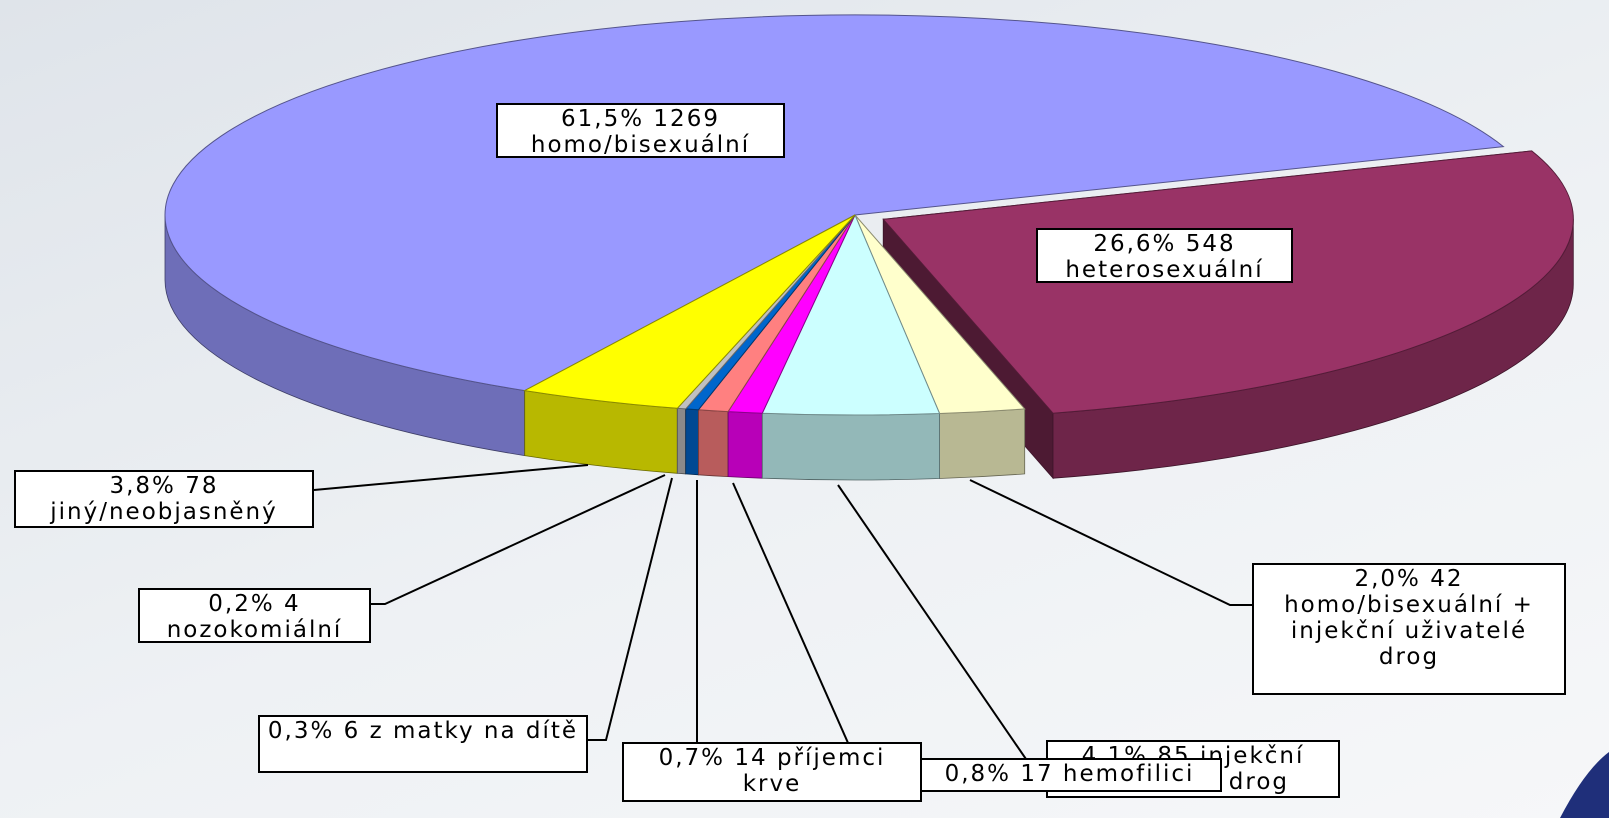 The width and height of the screenshot is (1609, 818). I want to click on label-name: nozokomiální, so click(254, 630).